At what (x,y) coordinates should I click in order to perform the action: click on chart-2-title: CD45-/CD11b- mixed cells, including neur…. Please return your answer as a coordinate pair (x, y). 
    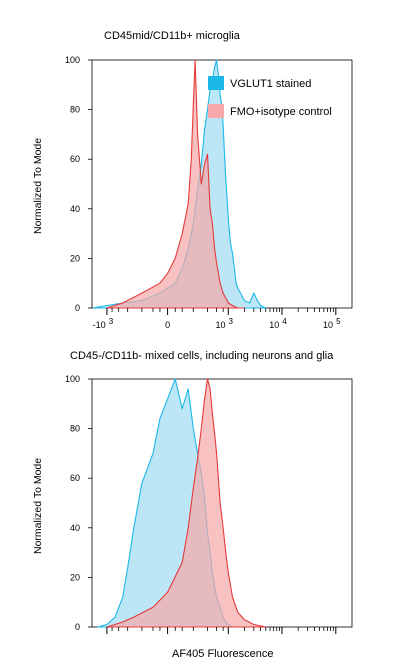
    Looking at the image, I should click on (202, 356).